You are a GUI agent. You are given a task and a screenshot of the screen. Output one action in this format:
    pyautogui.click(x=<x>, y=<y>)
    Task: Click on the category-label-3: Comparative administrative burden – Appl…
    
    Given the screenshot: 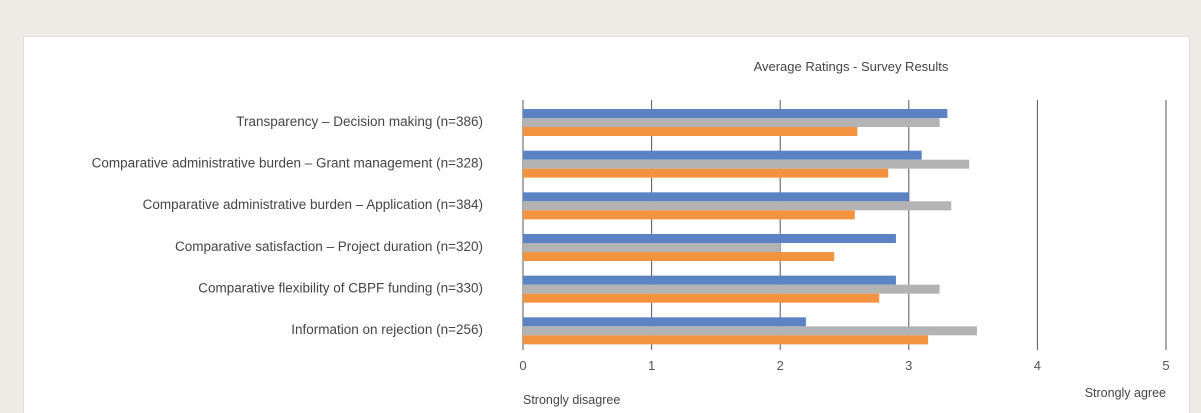 What is the action you would take?
    pyautogui.click(x=313, y=204)
    